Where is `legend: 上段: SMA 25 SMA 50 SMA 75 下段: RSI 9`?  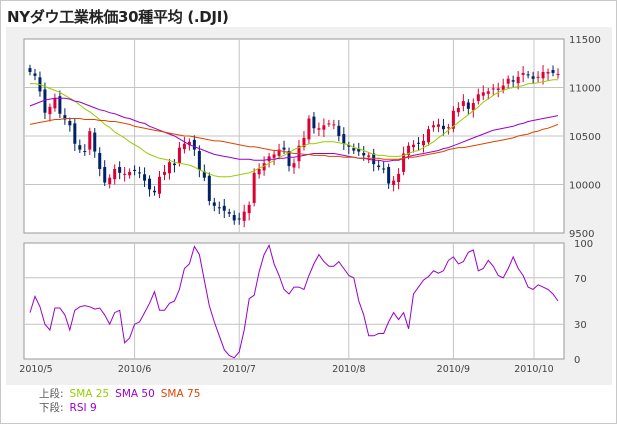
legend: 上段: SMA 25 SMA 50 SMA 75 下段: RSI 9 is located at coordinates (122, 401).